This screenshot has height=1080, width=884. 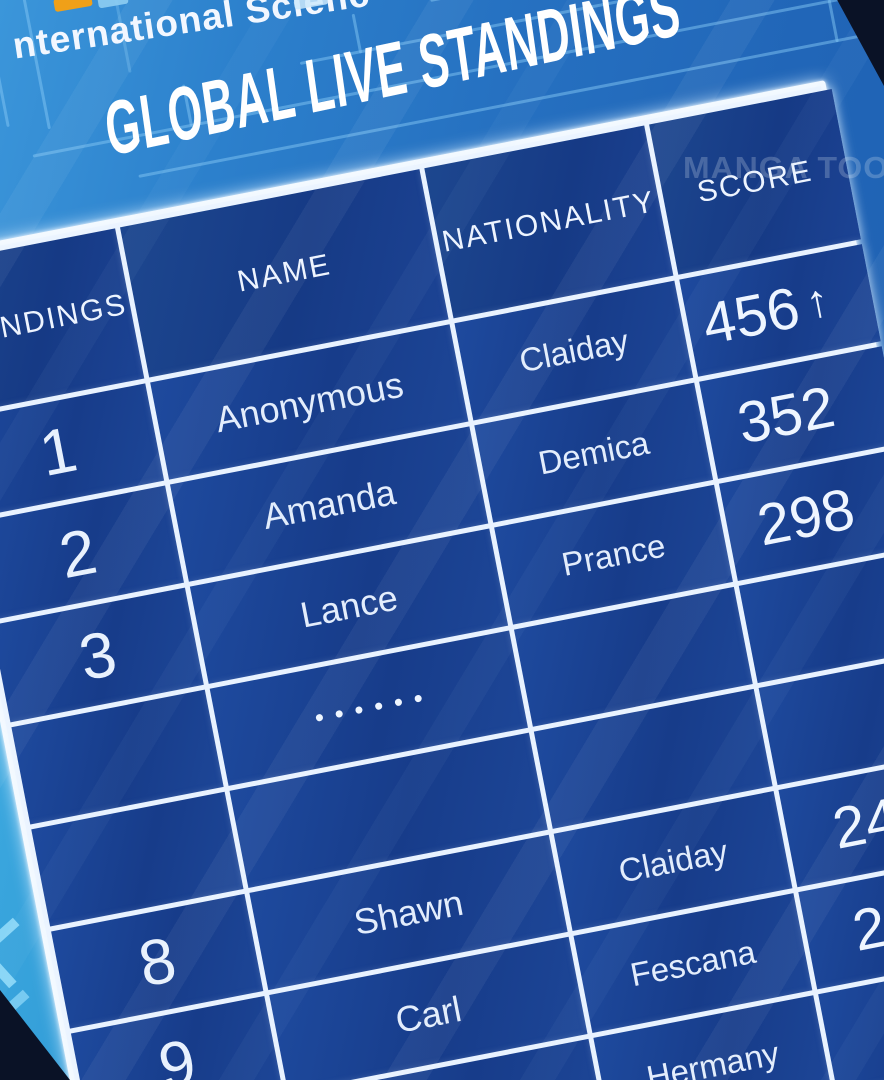 What do you see at coordinates (817, 300) in the screenshot?
I see `up-arrow-icon: ↑` at bounding box center [817, 300].